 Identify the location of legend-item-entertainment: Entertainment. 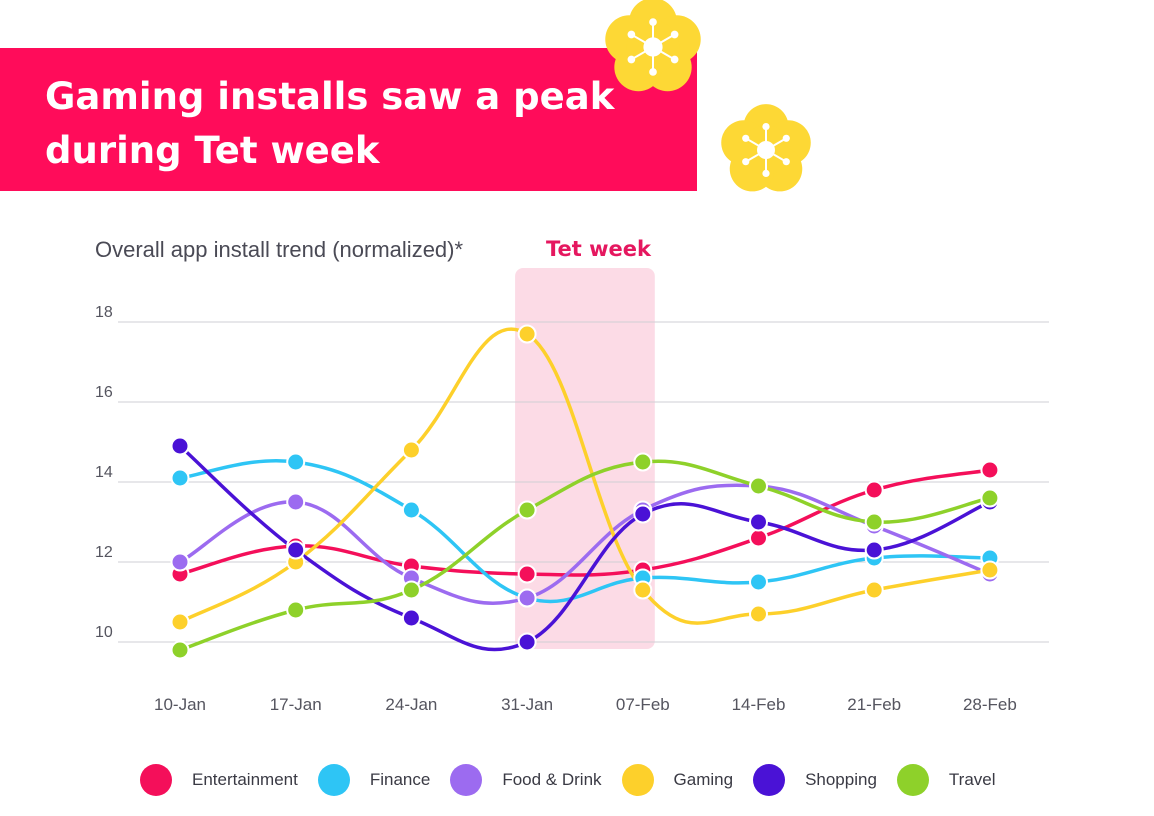
(219, 780).